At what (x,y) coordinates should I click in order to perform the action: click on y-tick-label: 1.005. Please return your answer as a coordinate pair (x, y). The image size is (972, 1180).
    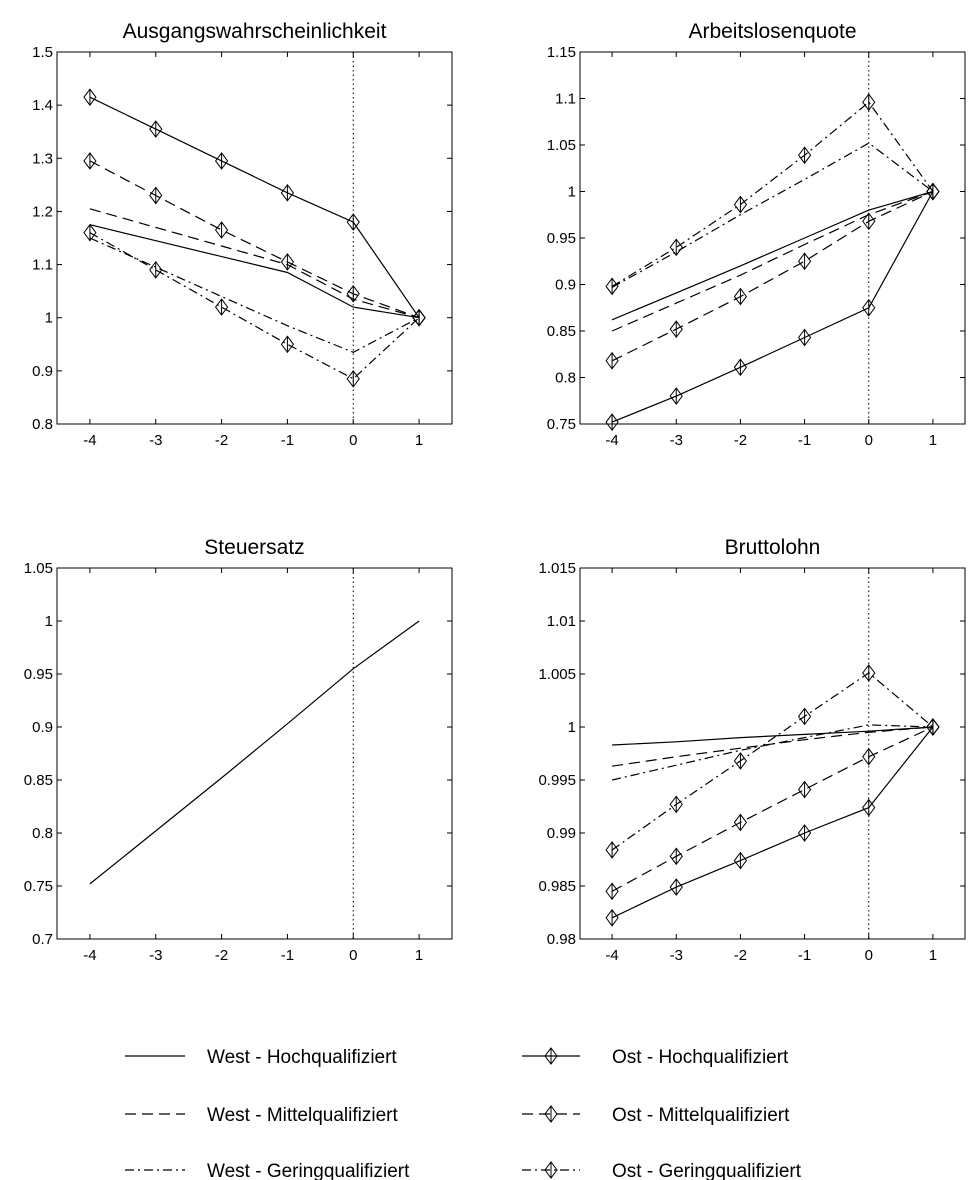
    Looking at the image, I should click on (557, 674).